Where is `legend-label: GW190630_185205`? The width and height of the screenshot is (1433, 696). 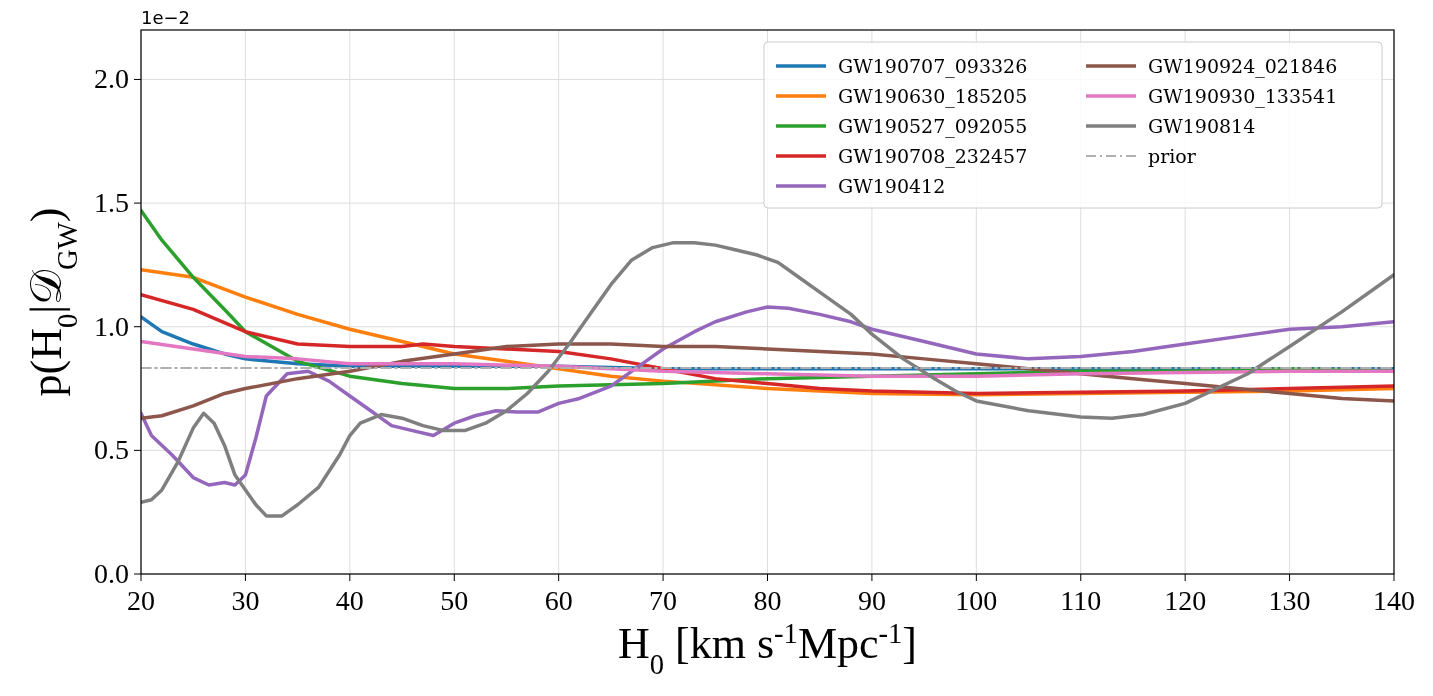
legend-label: GW190630_185205 is located at coordinates (933, 96).